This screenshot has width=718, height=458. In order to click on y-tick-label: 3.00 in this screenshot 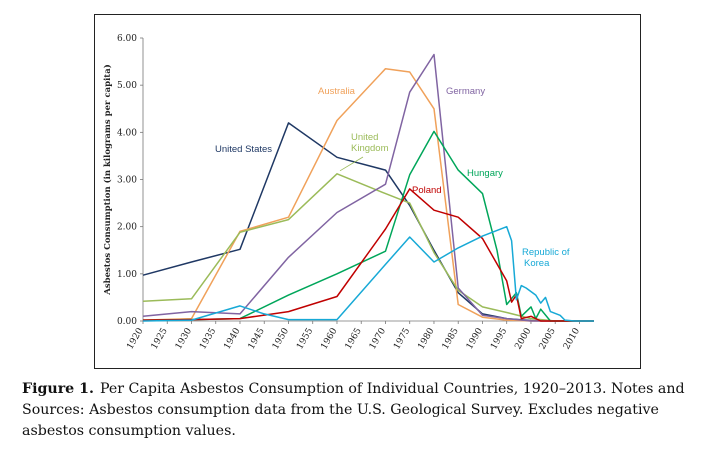, I will do `click(127, 181)`.